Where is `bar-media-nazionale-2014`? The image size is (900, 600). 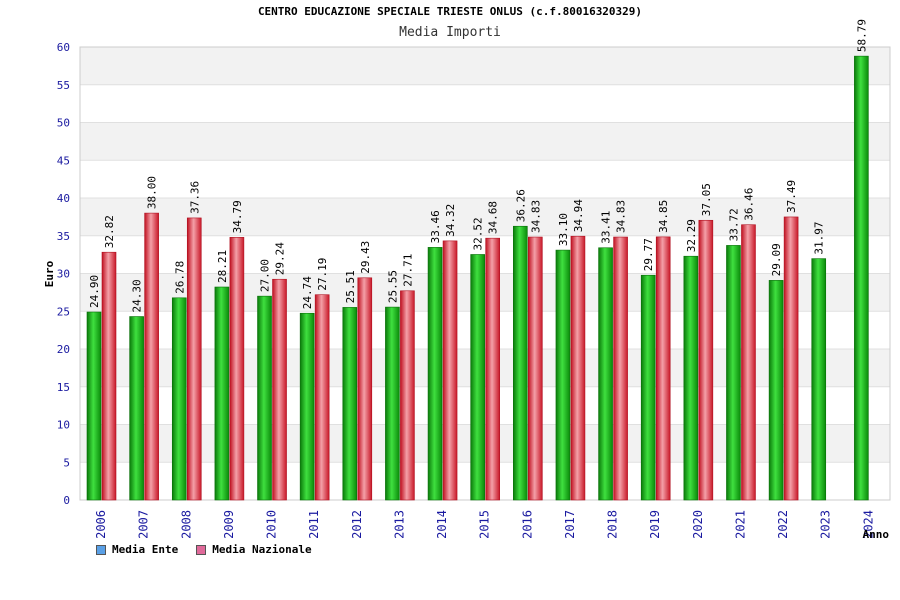 bar-media-nazionale-2014 is located at coordinates (450, 370).